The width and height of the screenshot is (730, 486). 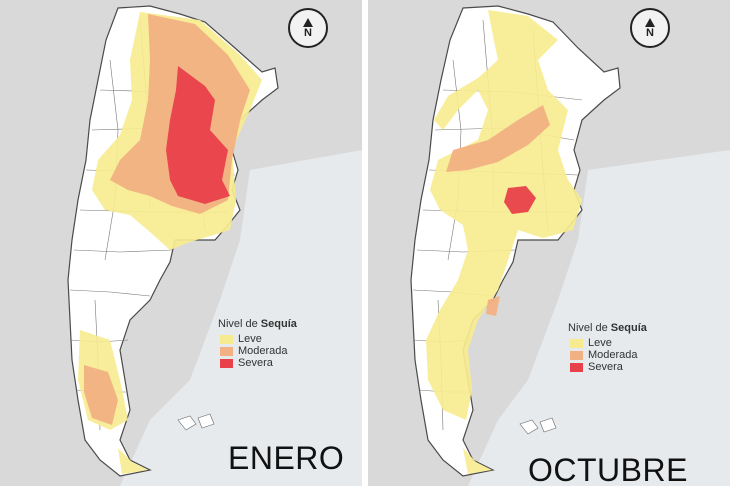 I want to click on month-label: ENERO, so click(x=286, y=458).